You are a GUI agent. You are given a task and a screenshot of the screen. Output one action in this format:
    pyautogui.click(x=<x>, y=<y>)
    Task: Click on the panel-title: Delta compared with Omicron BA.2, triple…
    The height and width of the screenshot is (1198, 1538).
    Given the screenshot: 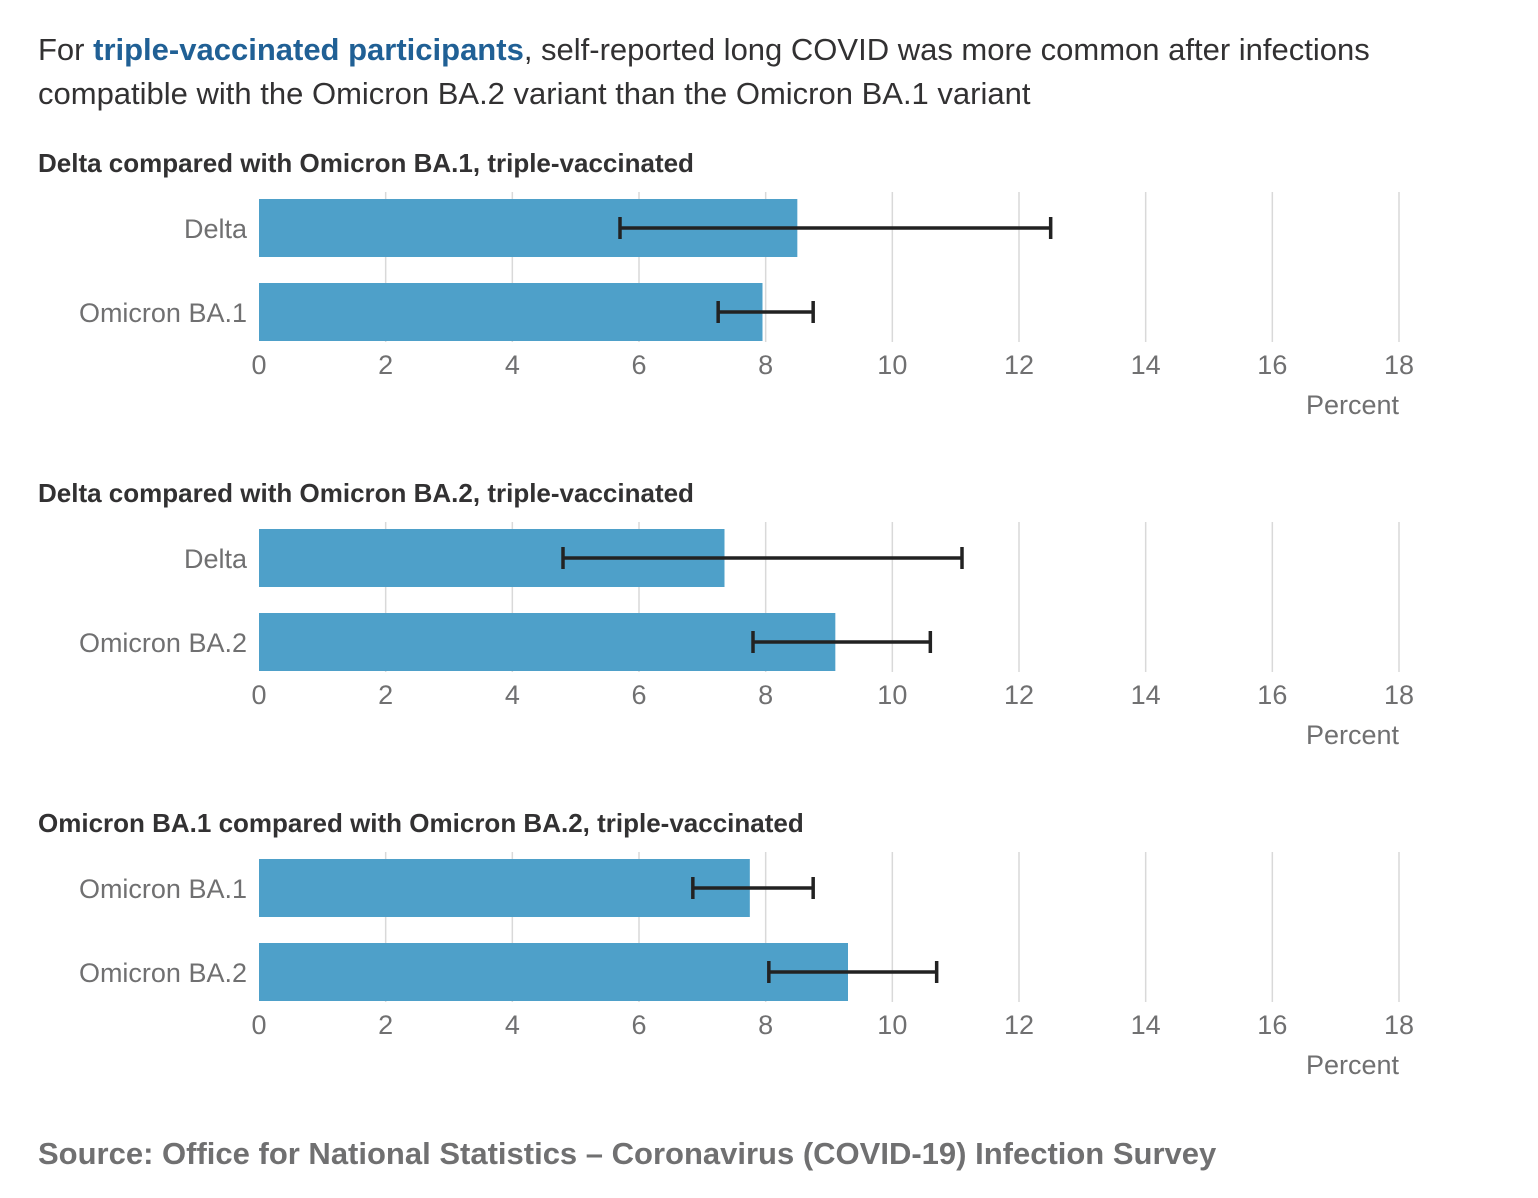 What is the action you would take?
    pyautogui.click(x=366, y=493)
    